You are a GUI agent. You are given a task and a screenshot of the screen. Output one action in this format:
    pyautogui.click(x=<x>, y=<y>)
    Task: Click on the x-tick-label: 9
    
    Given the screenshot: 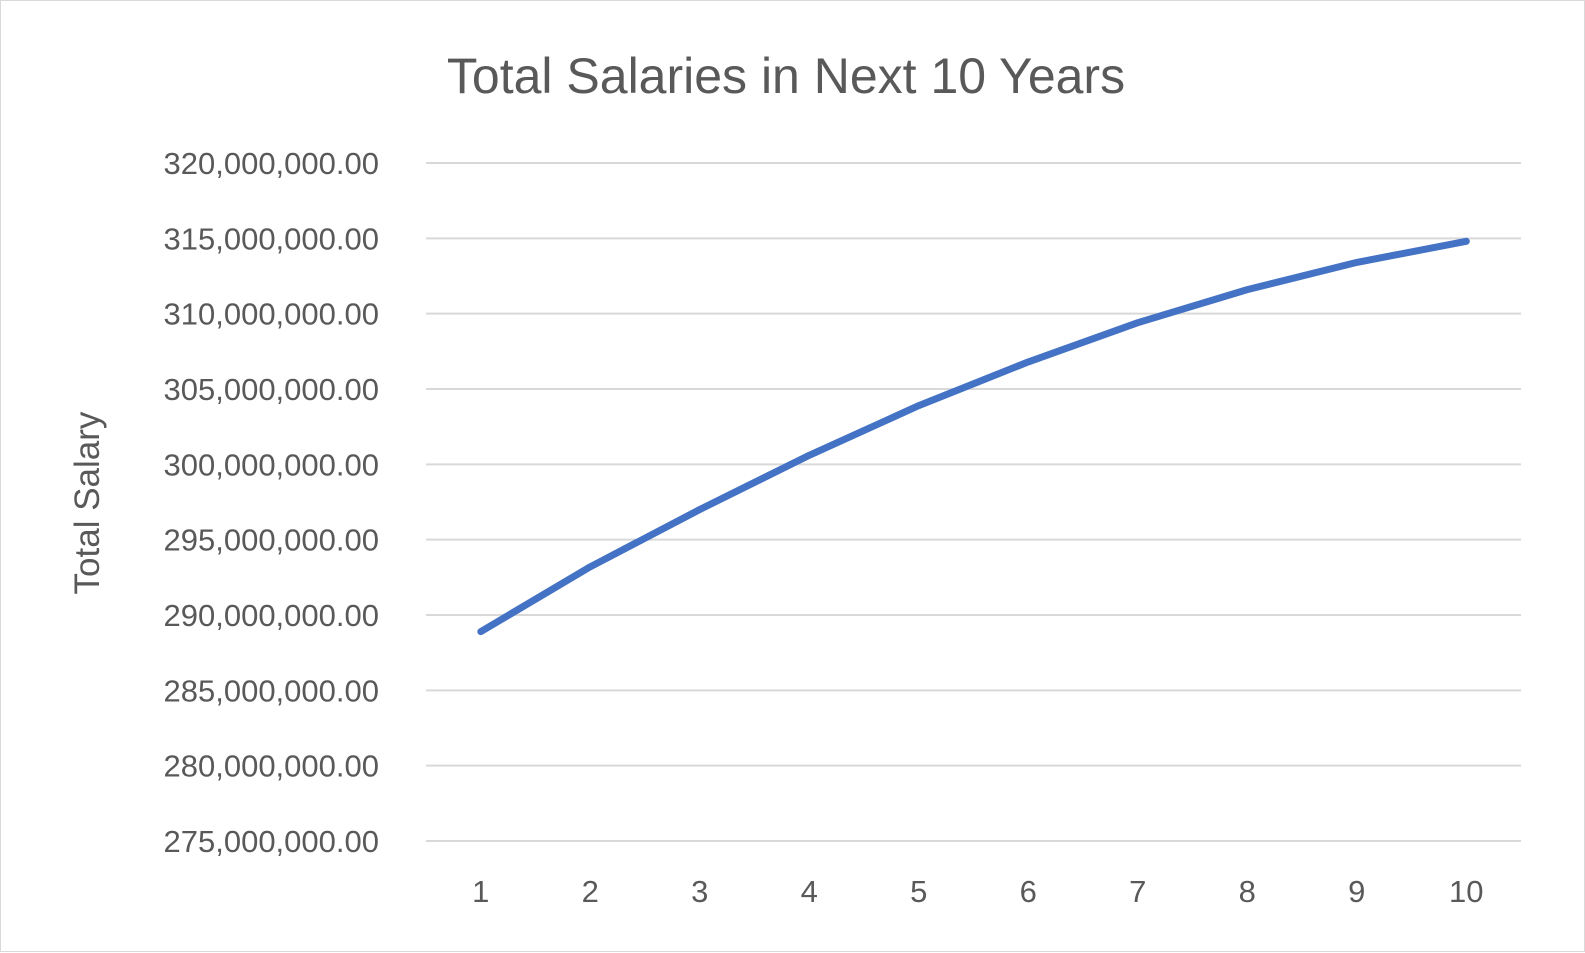 What is the action you would take?
    pyautogui.click(x=1356, y=891)
    